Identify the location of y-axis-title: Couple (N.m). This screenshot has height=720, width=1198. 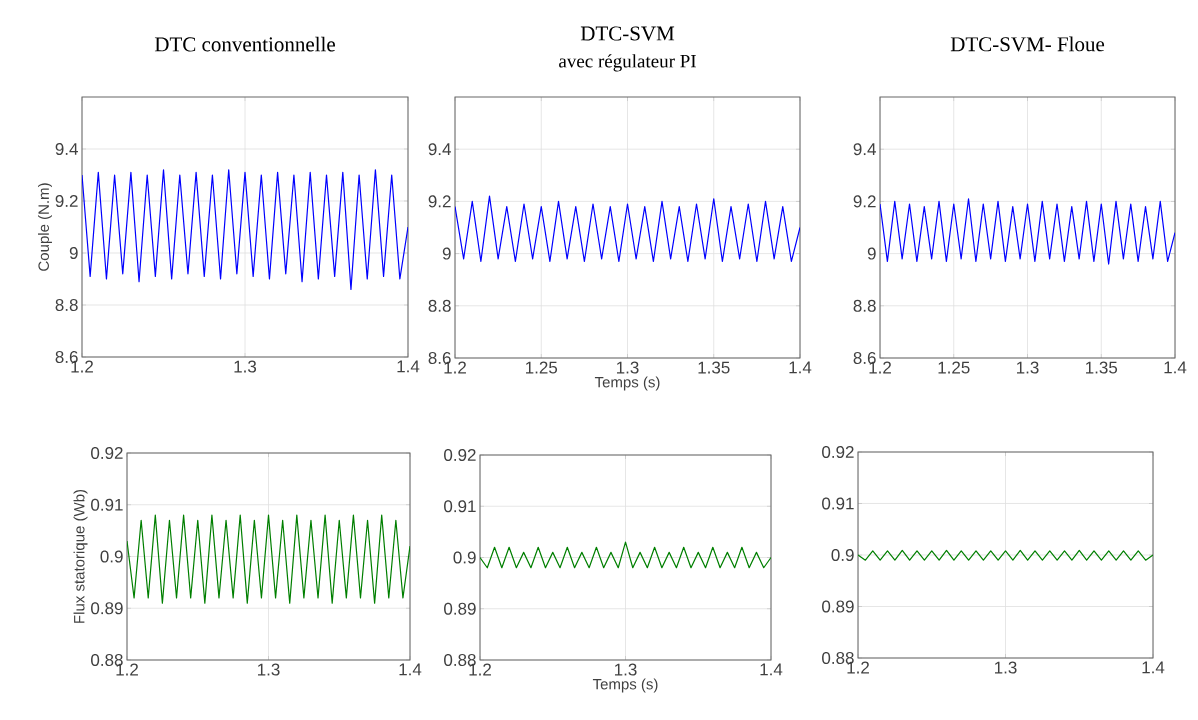
(44, 227).